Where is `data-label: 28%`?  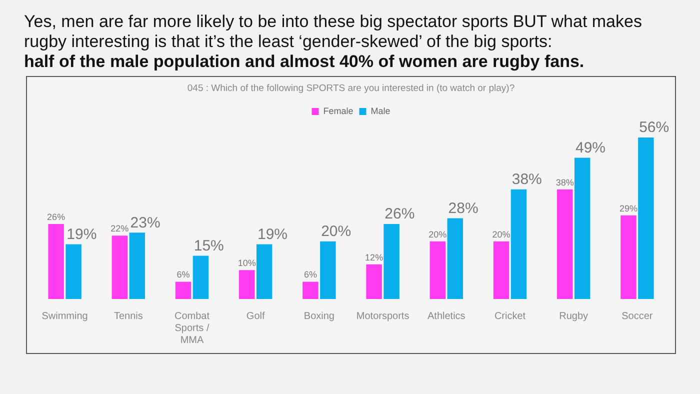 data-label: 28% is located at coordinates (463, 208).